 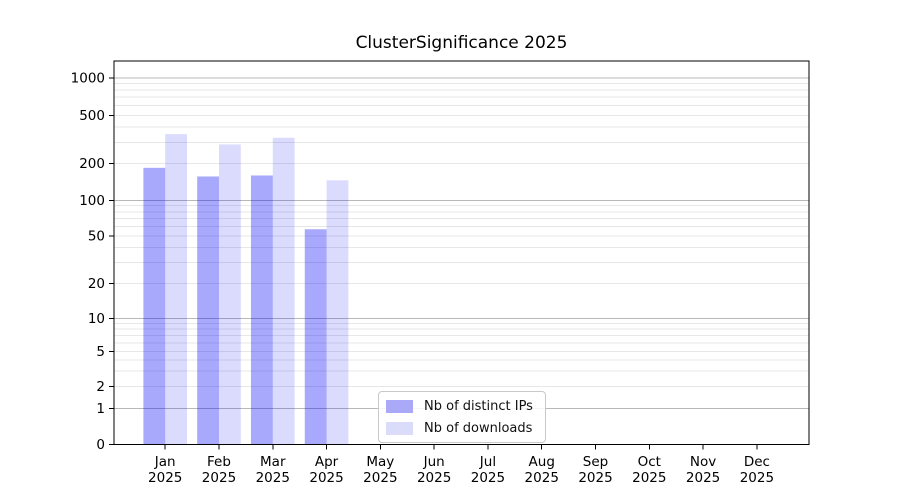 What do you see at coordinates (649, 478) in the screenshot?
I see `x-tick-year-oct: 2025` at bounding box center [649, 478].